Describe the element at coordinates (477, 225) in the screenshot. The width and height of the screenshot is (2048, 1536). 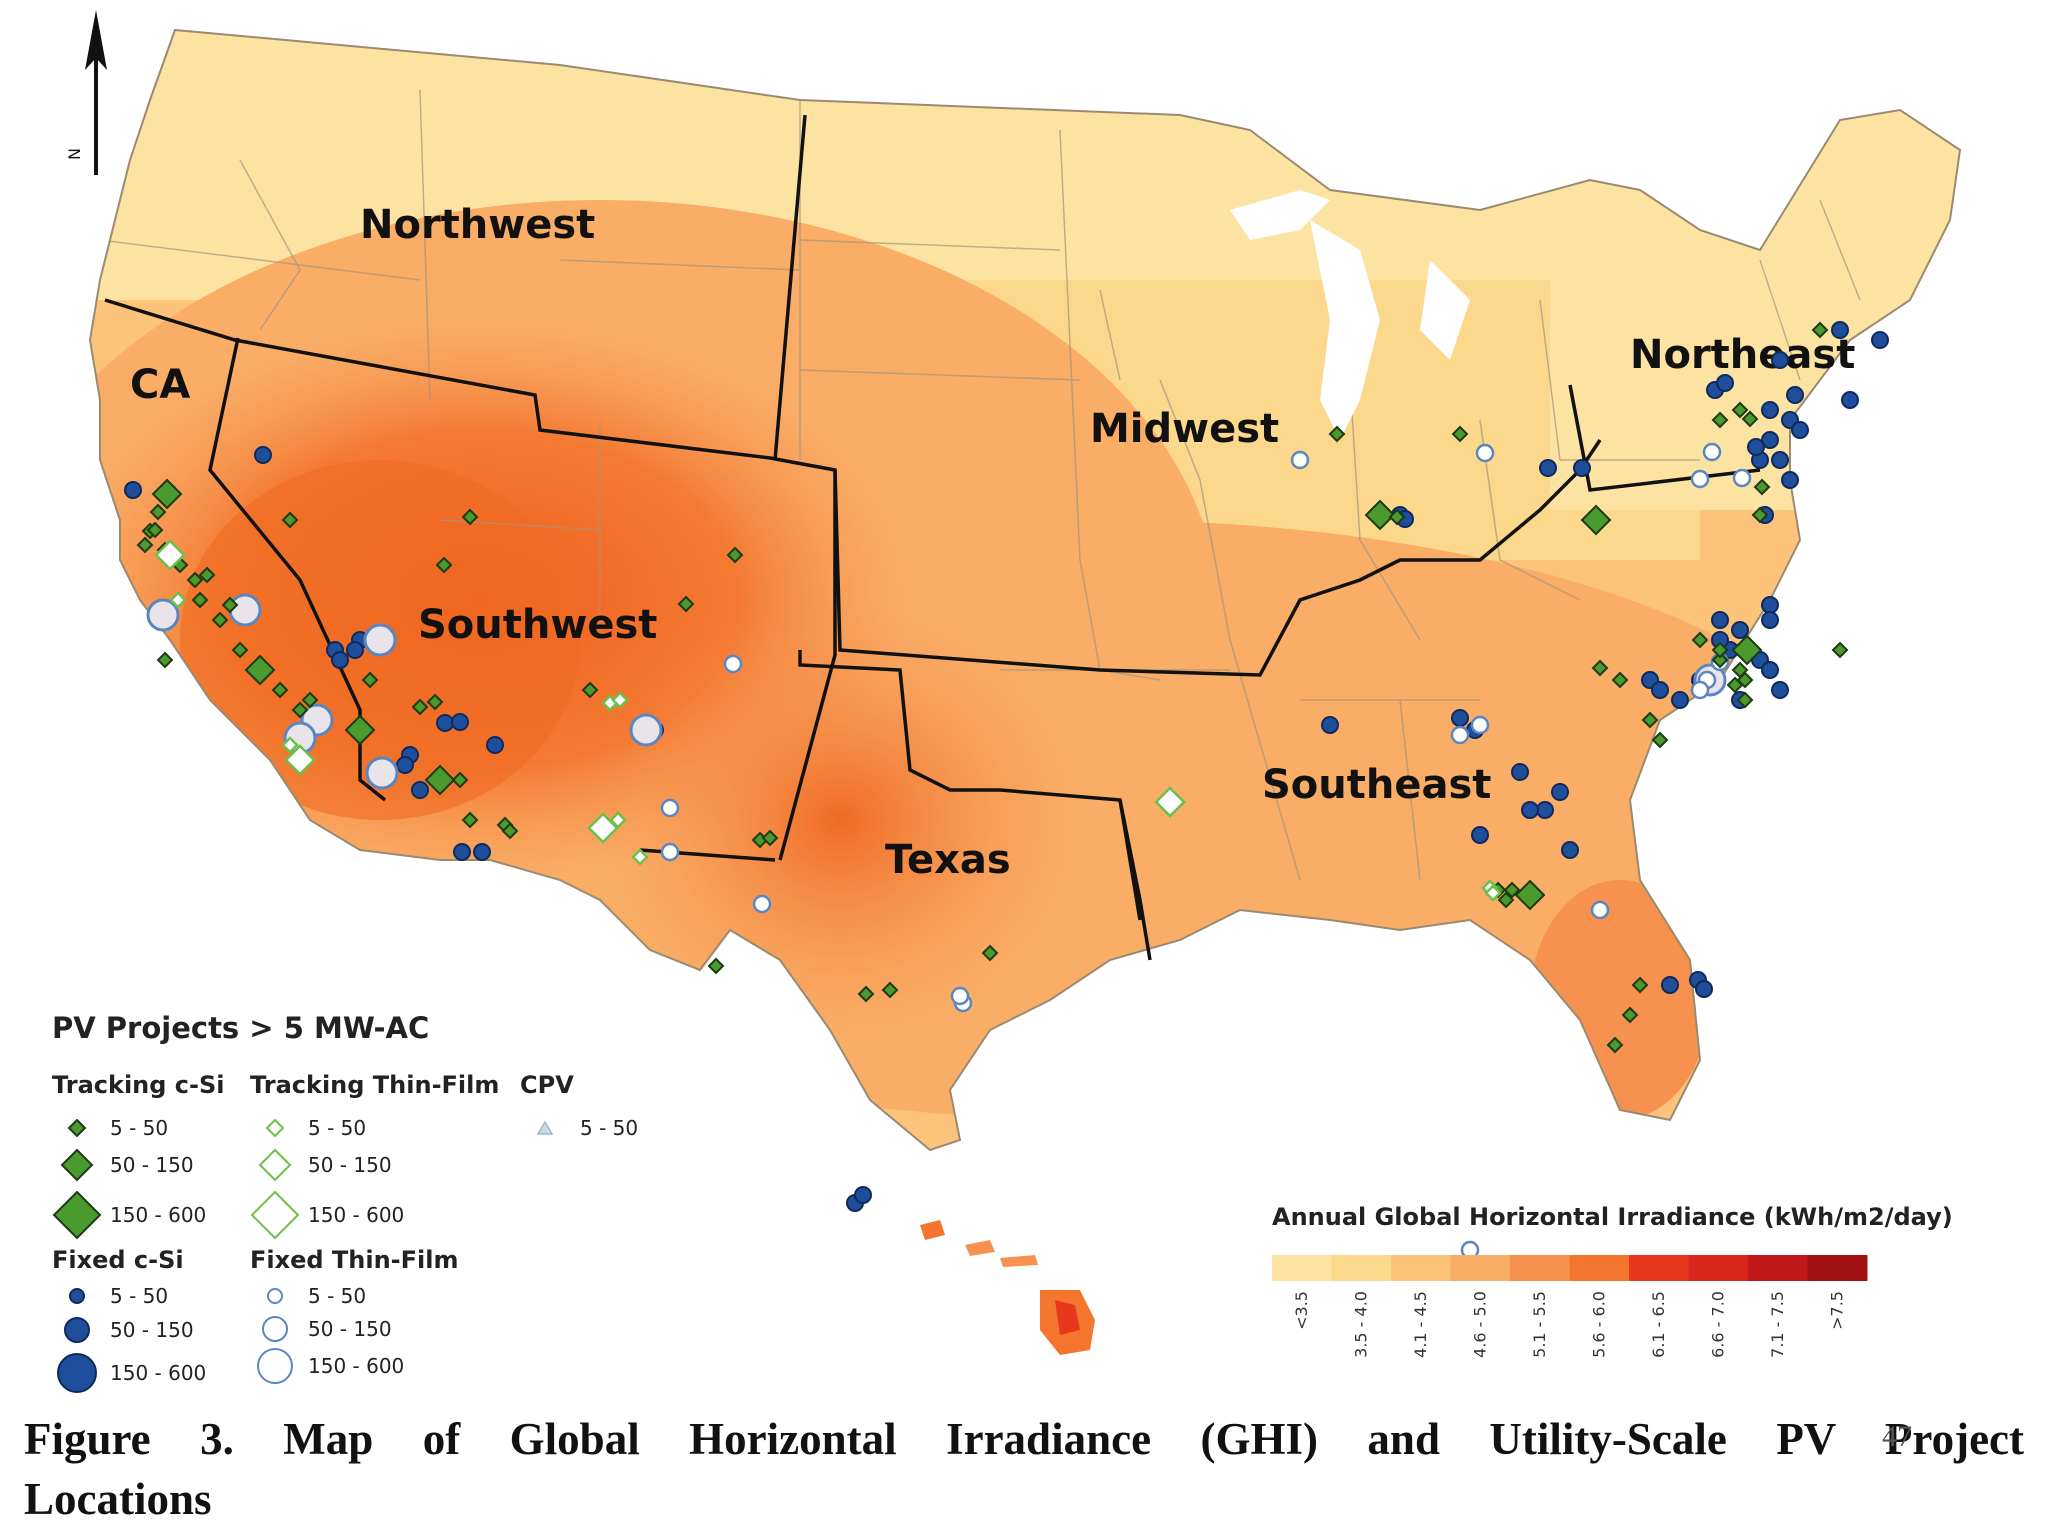
I see `region-label-northwest: Northwest` at that location.